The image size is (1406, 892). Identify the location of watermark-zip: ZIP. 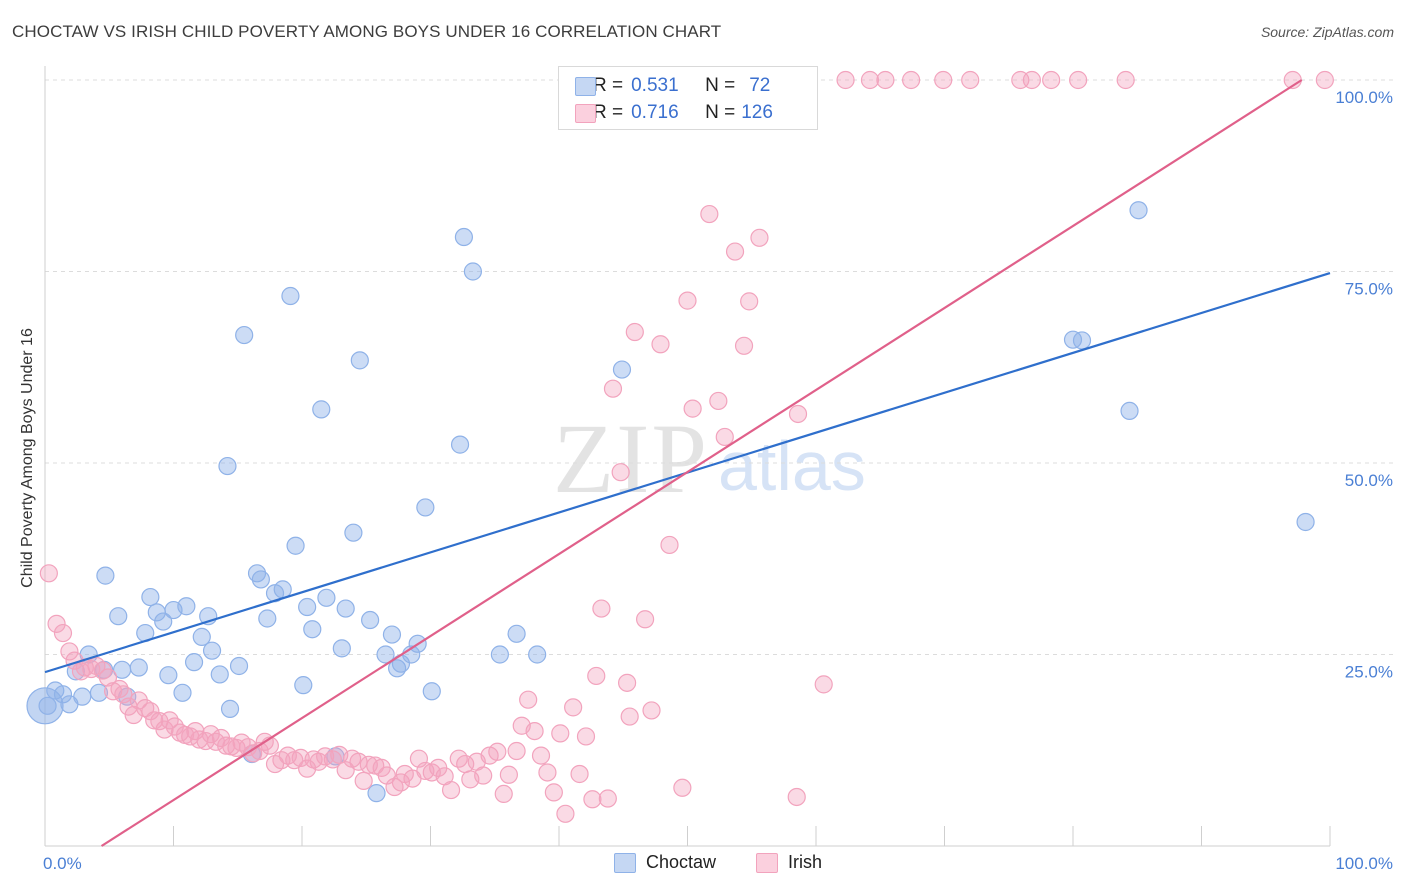
(631, 458).